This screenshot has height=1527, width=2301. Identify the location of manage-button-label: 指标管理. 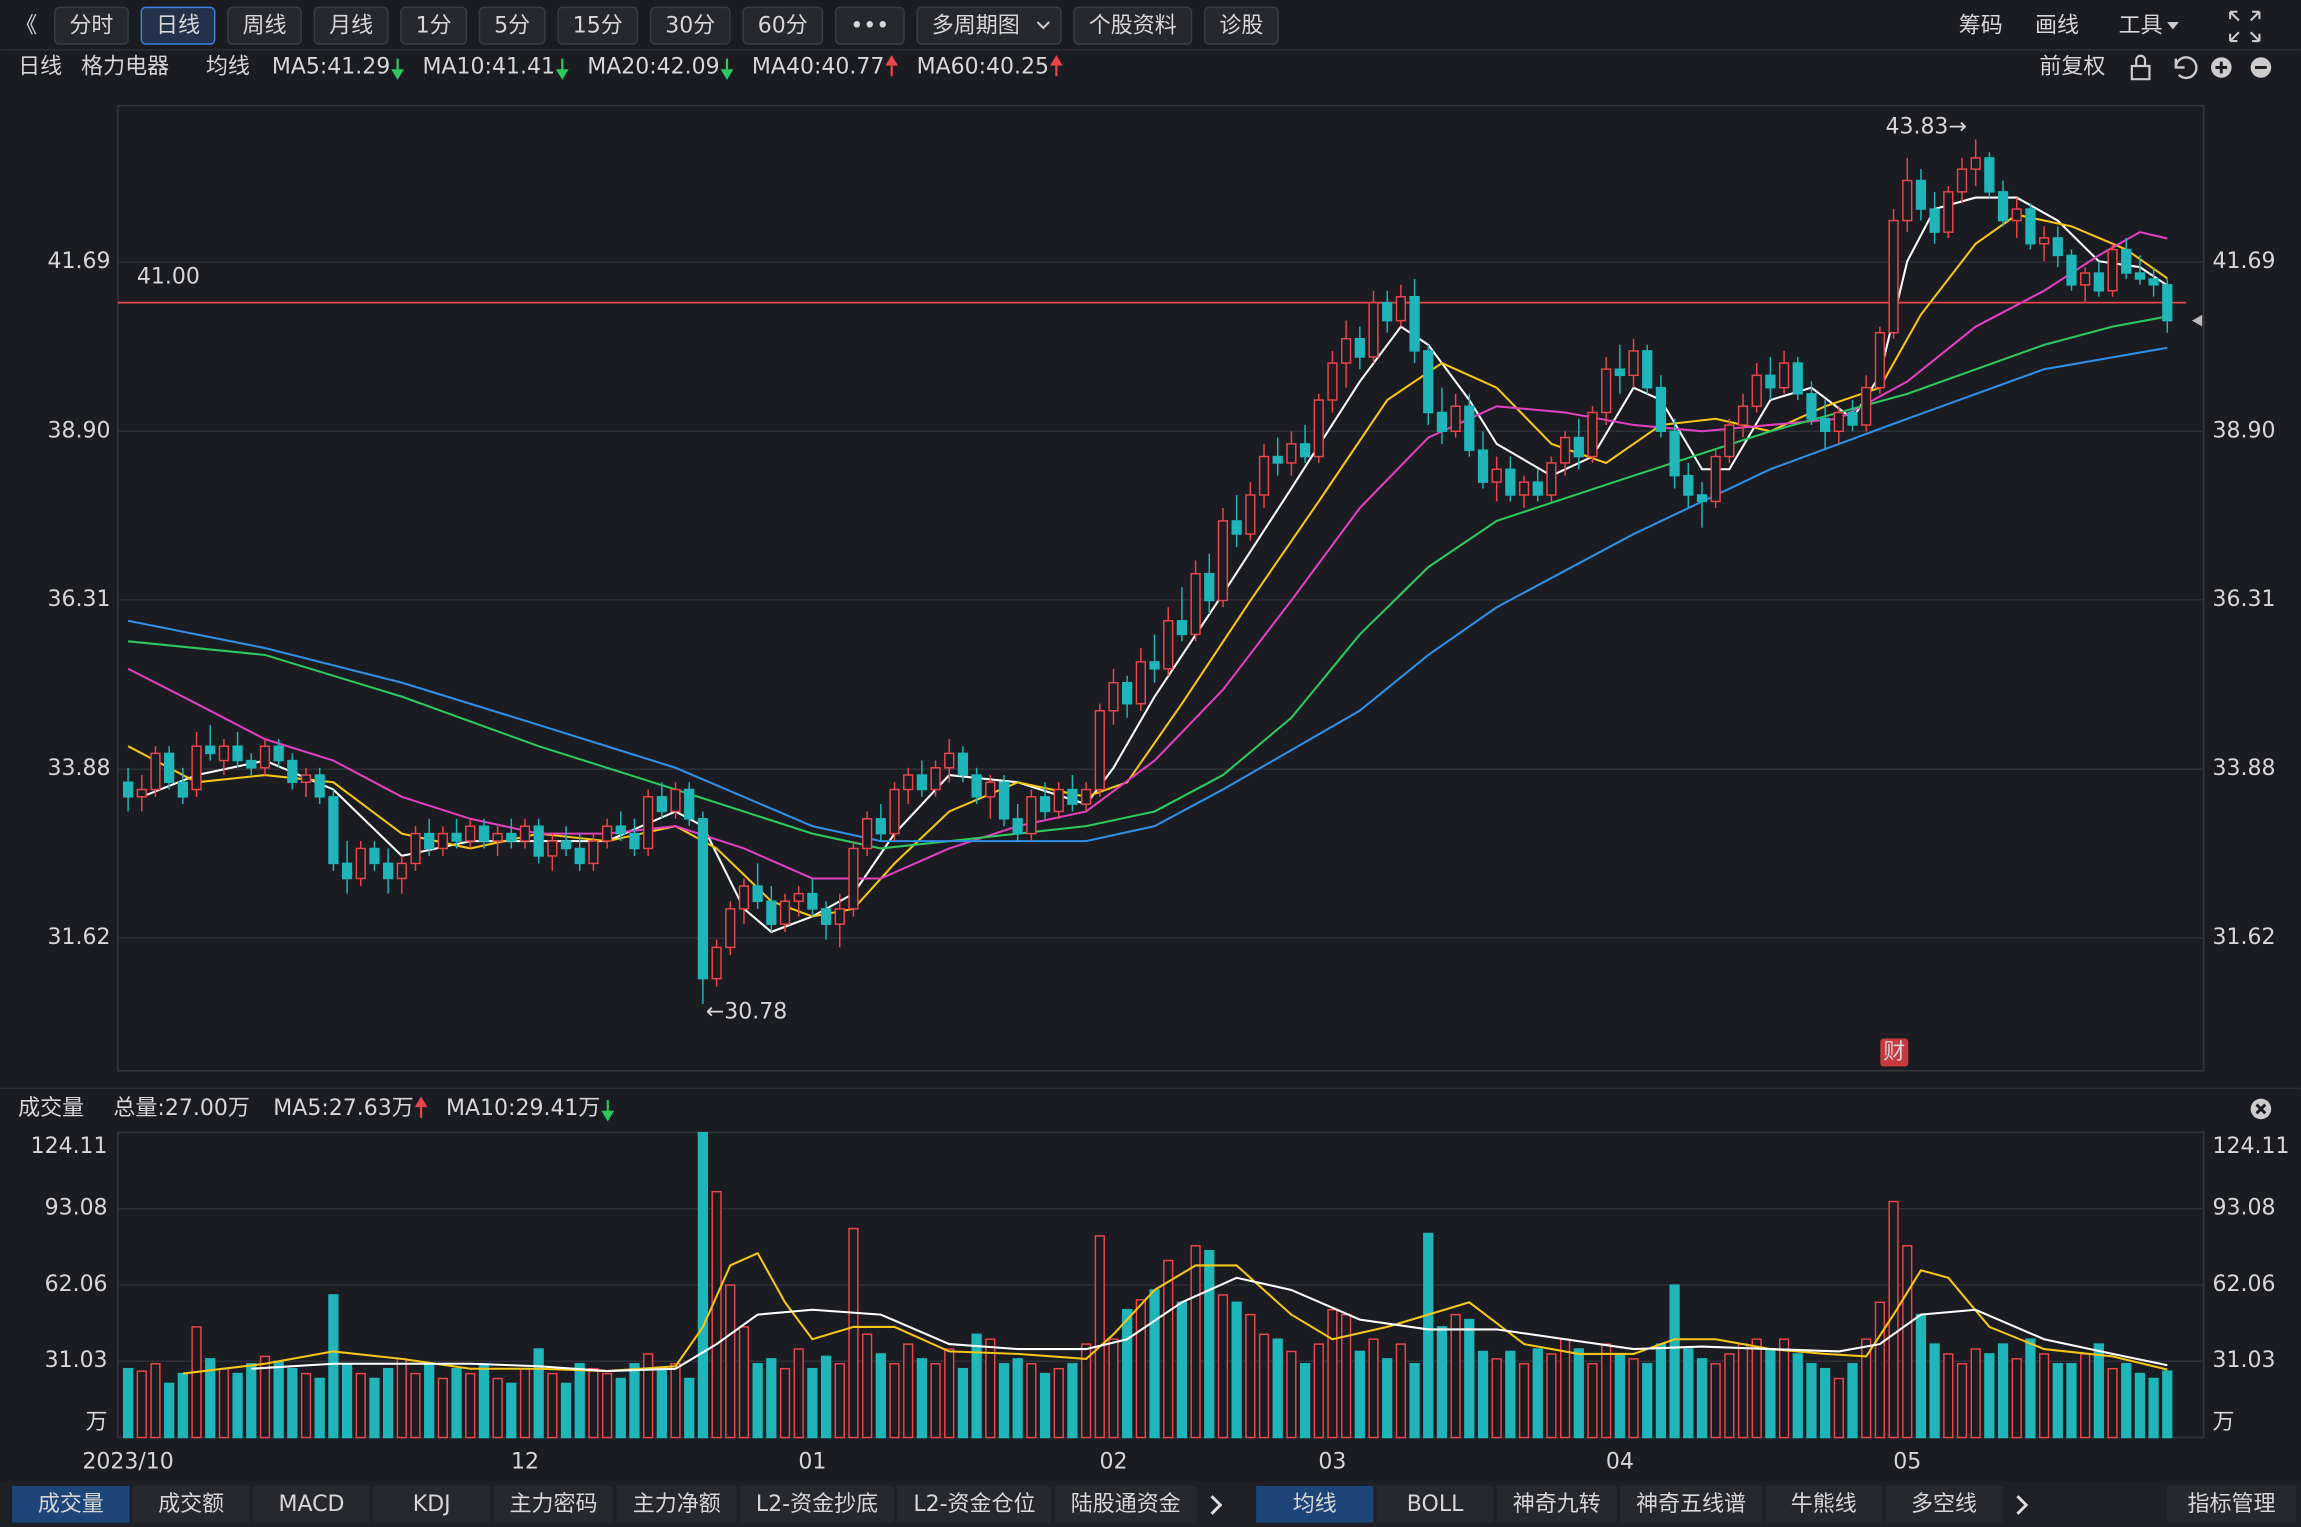
(2232, 1504).